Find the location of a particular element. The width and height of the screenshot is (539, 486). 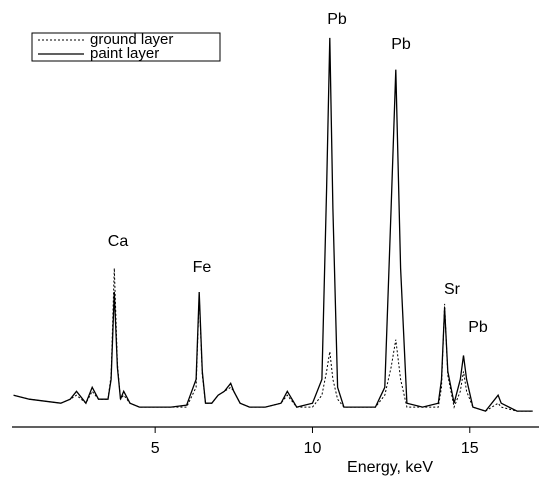

peak-label: Sr is located at coordinates (452, 289).